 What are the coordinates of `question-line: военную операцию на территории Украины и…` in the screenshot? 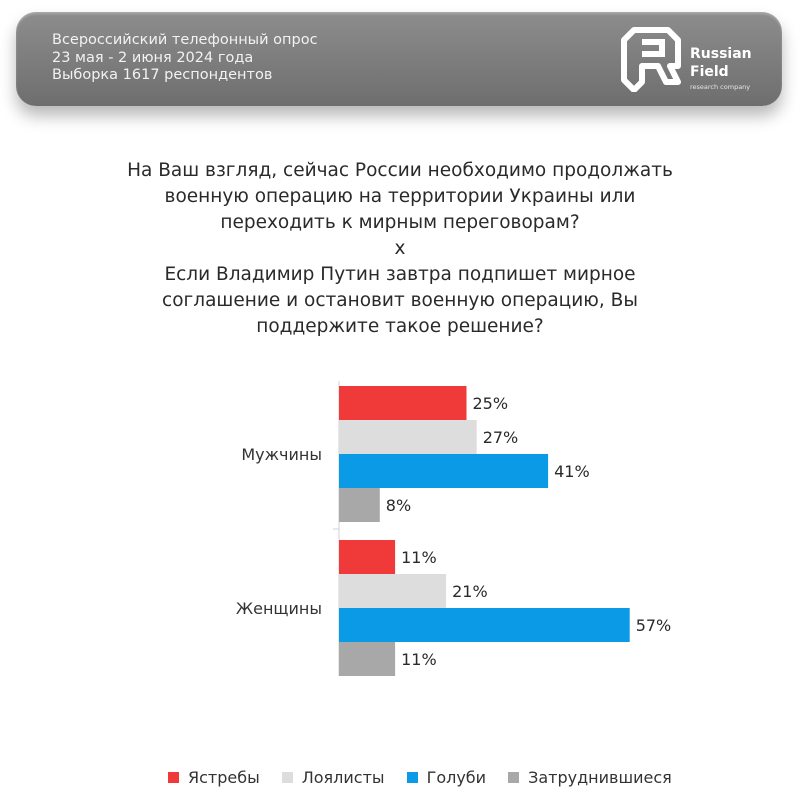 It's located at (400, 196).